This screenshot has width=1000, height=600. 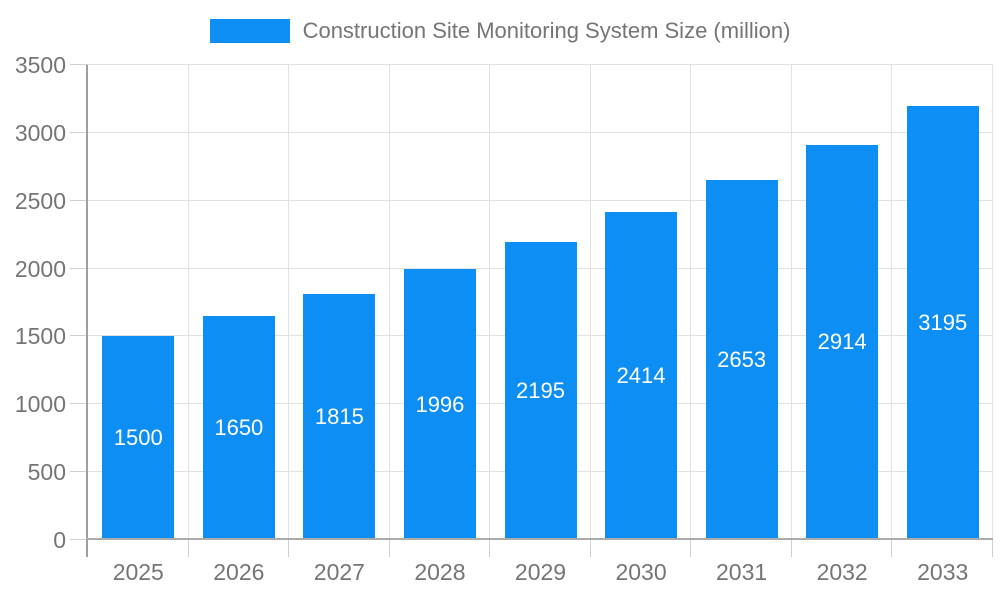 I want to click on bar: 1650, so click(x=238, y=428).